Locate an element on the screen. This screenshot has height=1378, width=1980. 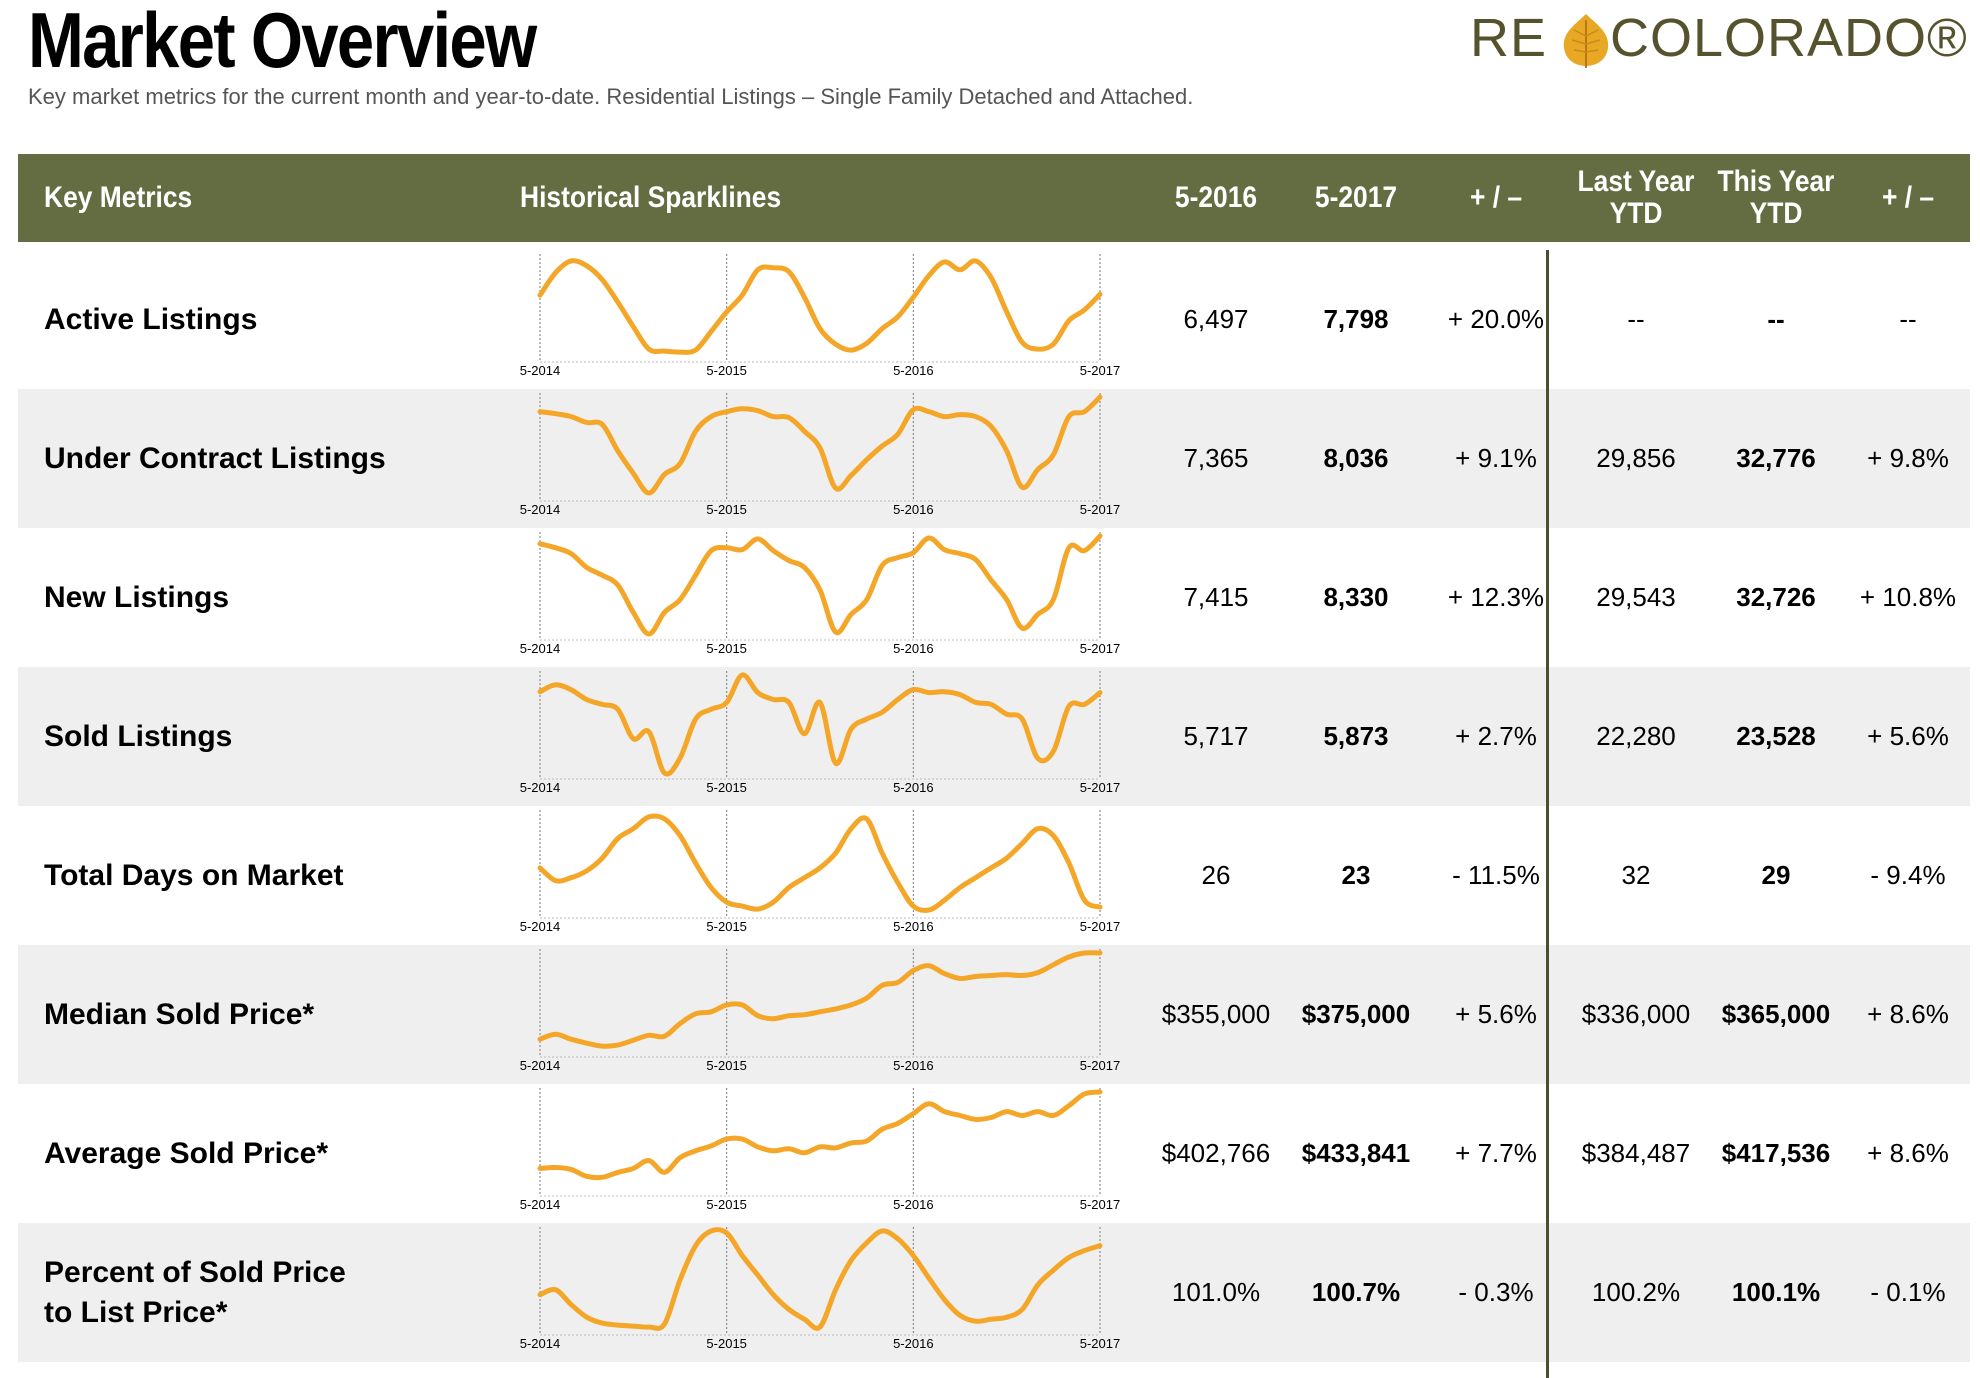
col-this-year-ytd: This Year YTD is located at coordinates (1776, 197).